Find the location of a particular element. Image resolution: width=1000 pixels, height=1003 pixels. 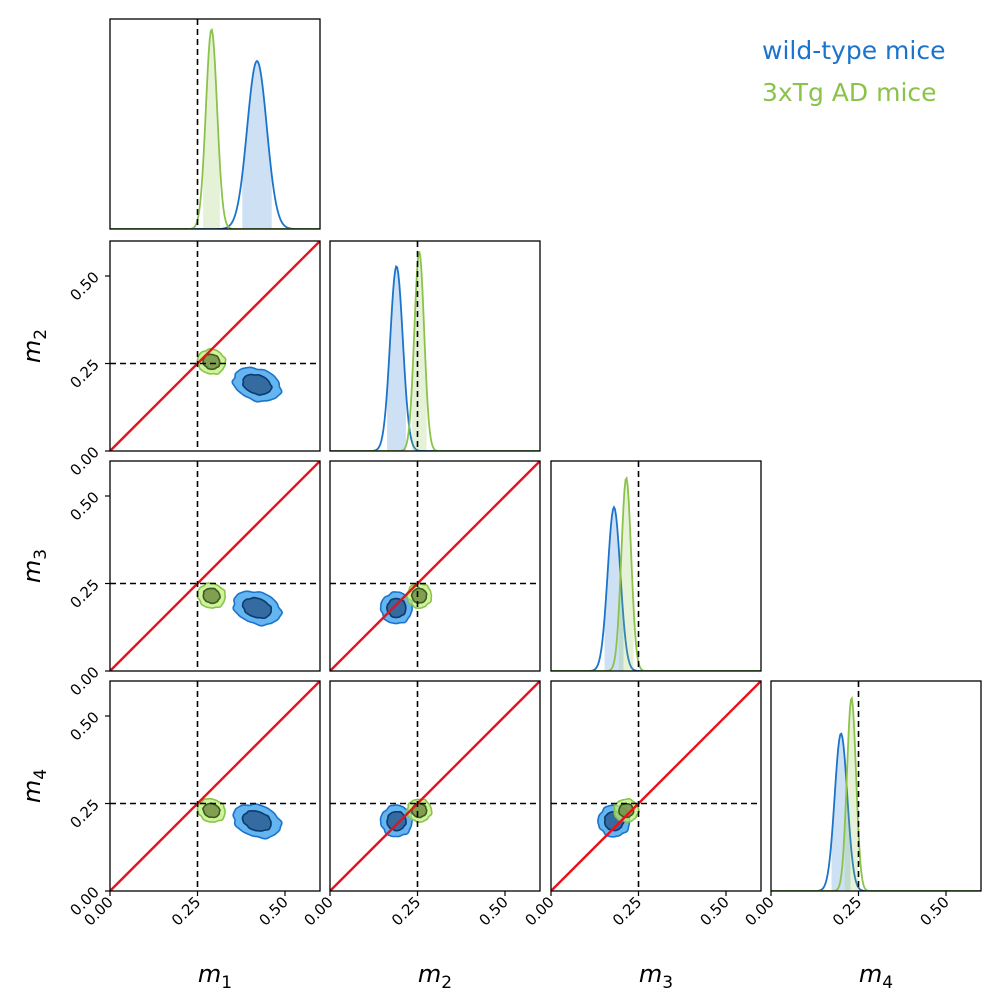

ytick-label-m3-1: 0.25 is located at coordinates (84, 594).